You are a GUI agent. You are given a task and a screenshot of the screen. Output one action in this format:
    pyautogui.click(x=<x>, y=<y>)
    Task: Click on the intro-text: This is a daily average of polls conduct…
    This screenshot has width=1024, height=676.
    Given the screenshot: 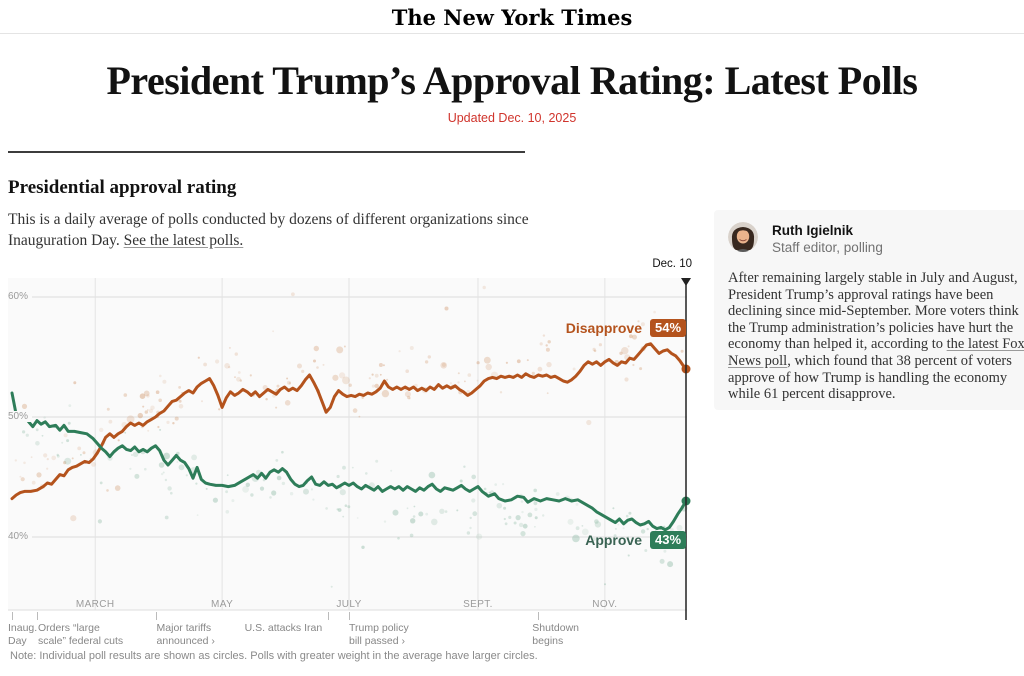 What is the action you would take?
    pyautogui.click(x=278, y=230)
    